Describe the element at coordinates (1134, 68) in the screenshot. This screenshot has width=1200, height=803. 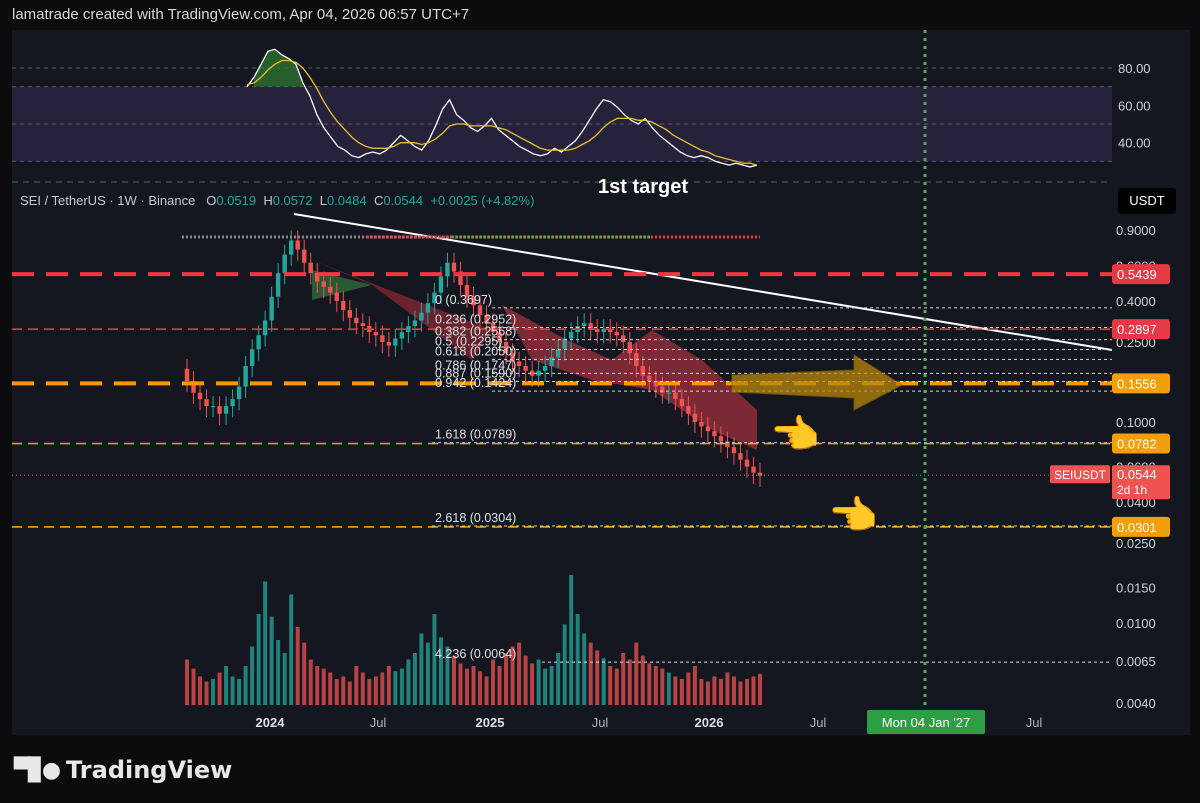
I see `oscillator-tick-label: 80.00` at that location.